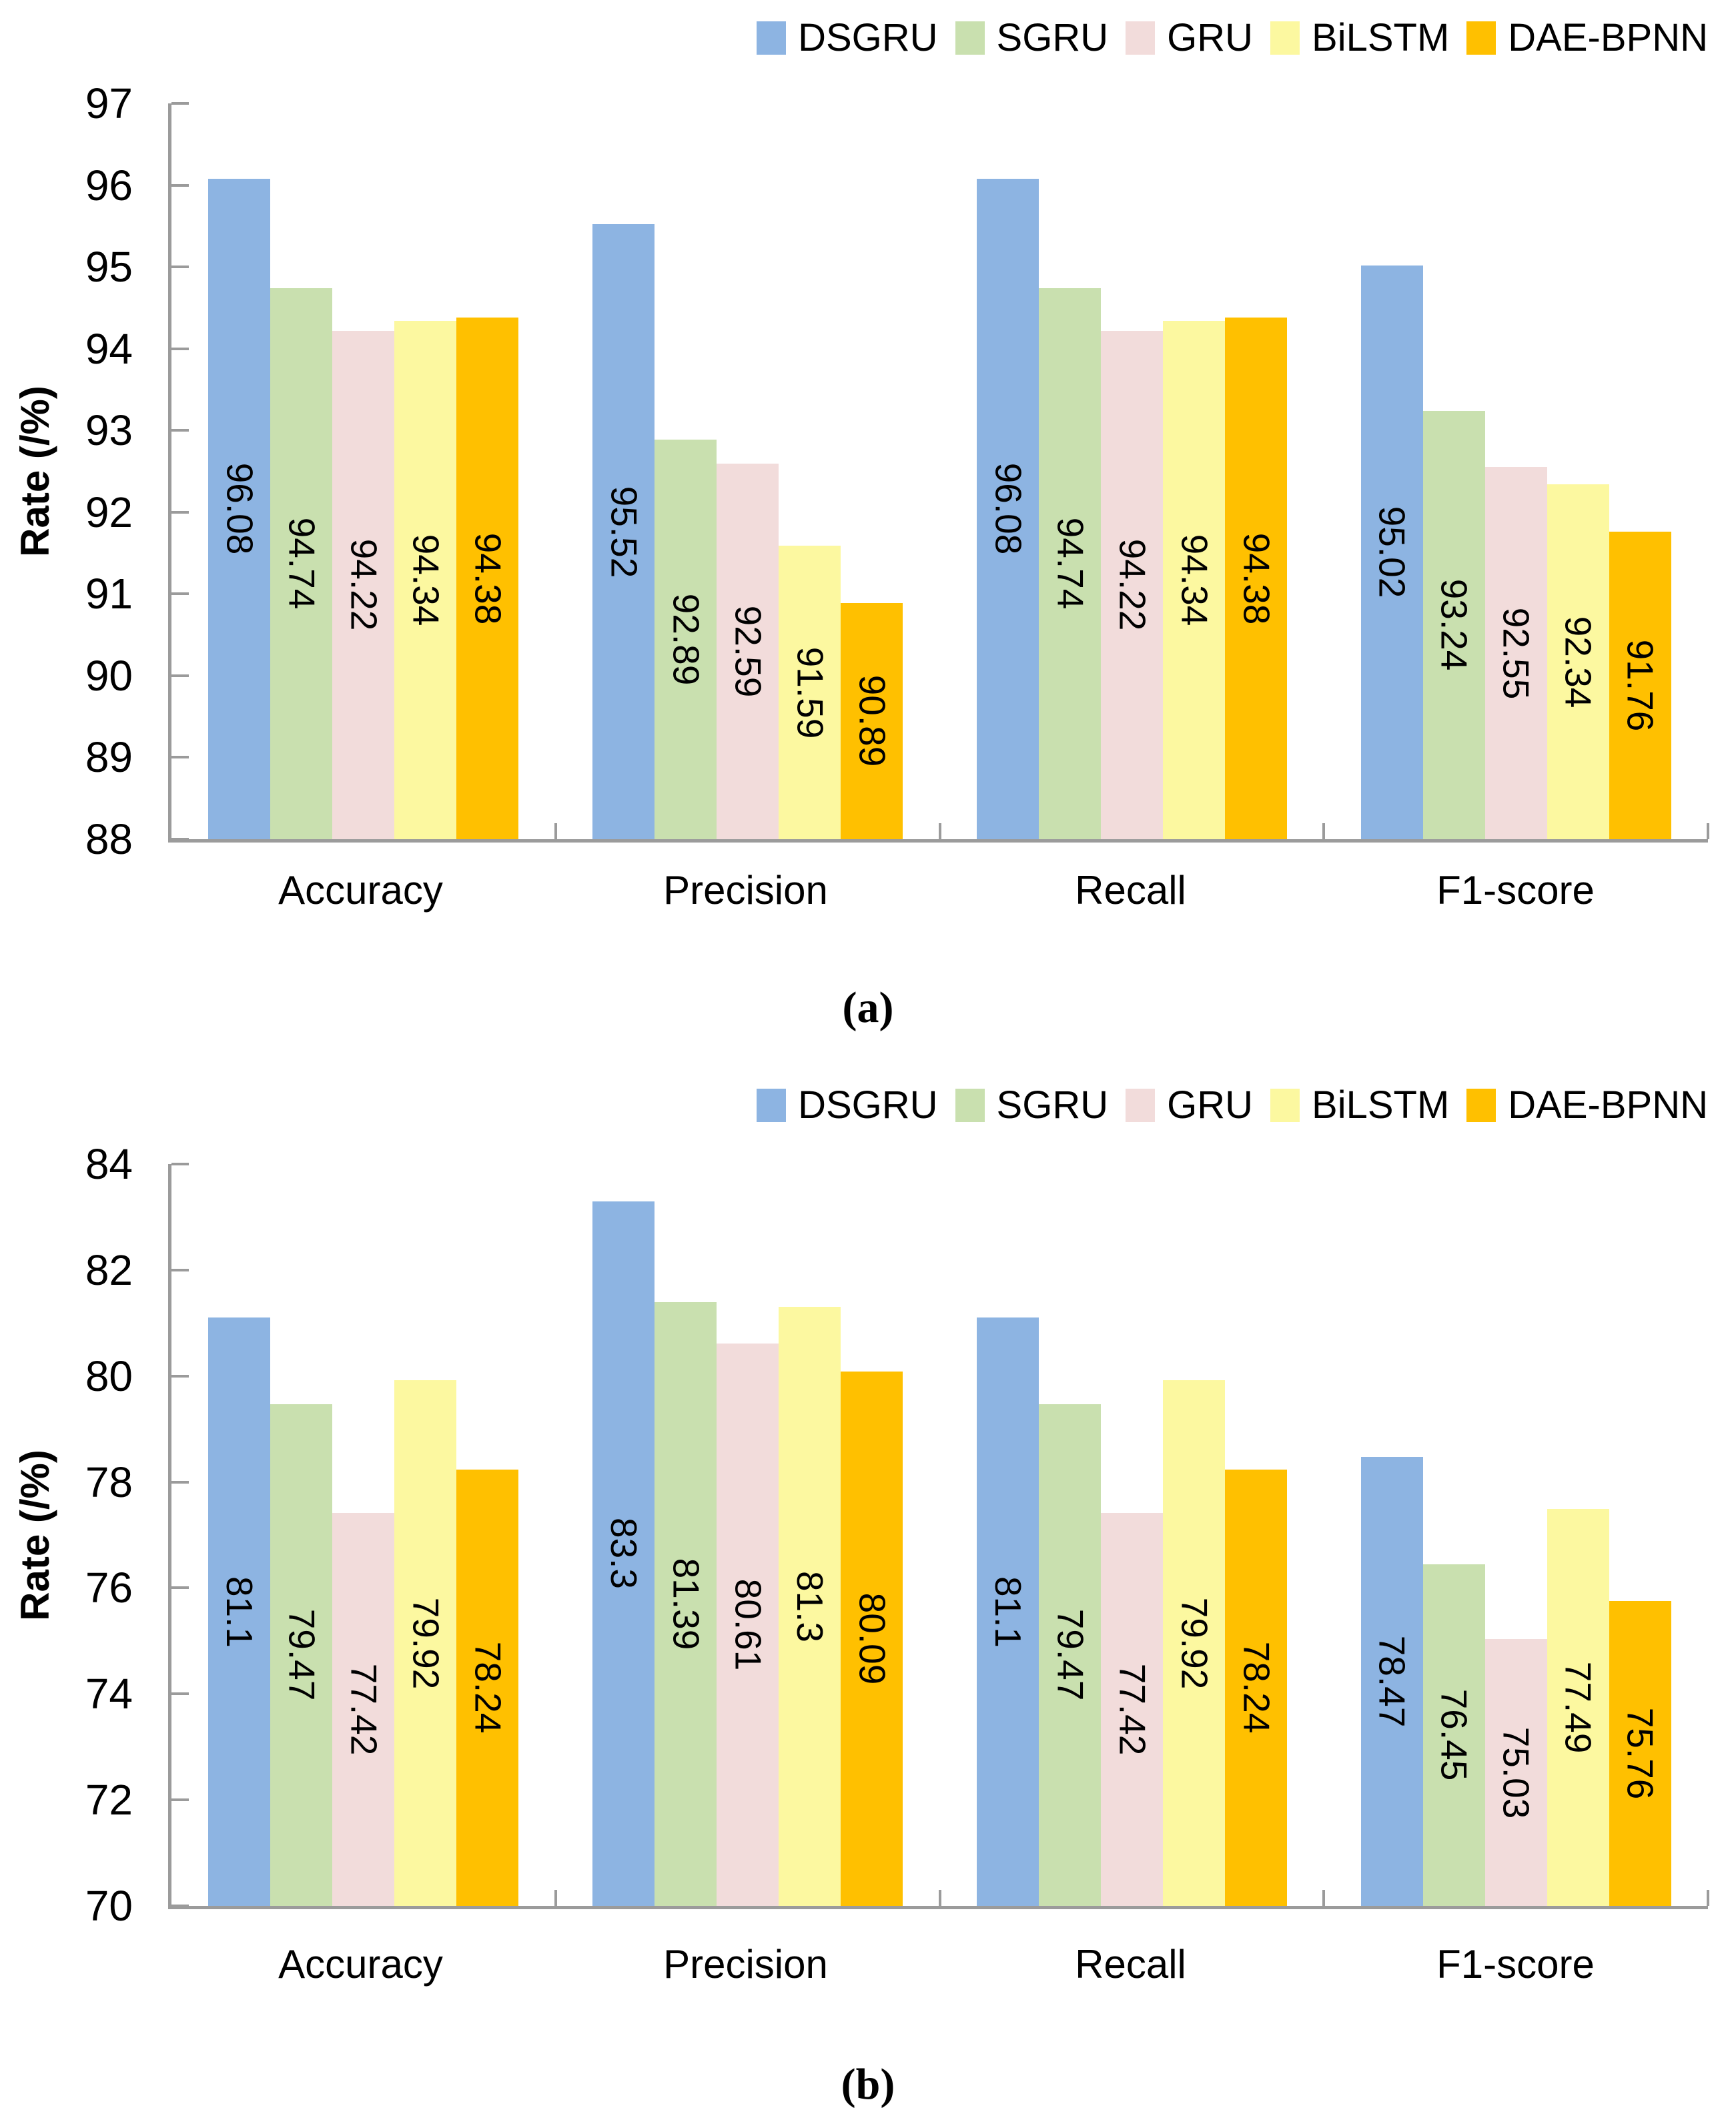  I want to click on legend-item: GRU, so click(1189, 38).